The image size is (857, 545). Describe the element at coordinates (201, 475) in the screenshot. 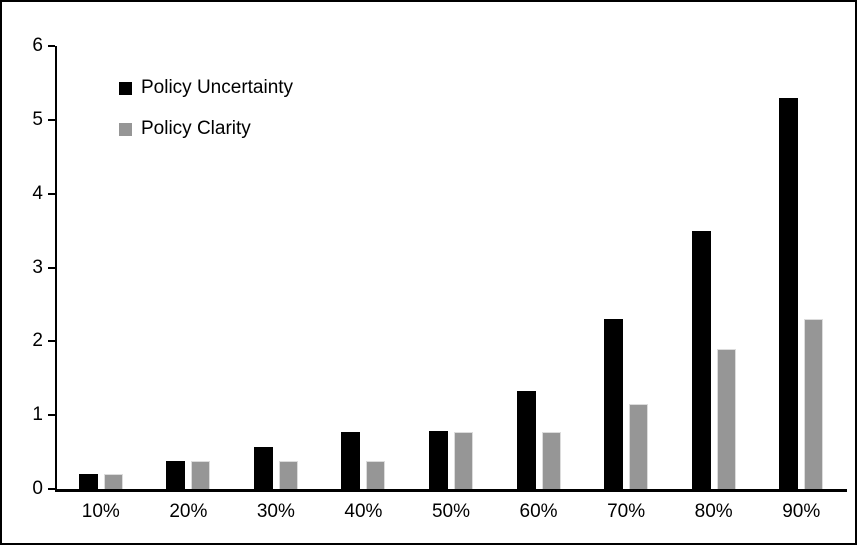

I see `bar-policy-clarity-20%` at that location.